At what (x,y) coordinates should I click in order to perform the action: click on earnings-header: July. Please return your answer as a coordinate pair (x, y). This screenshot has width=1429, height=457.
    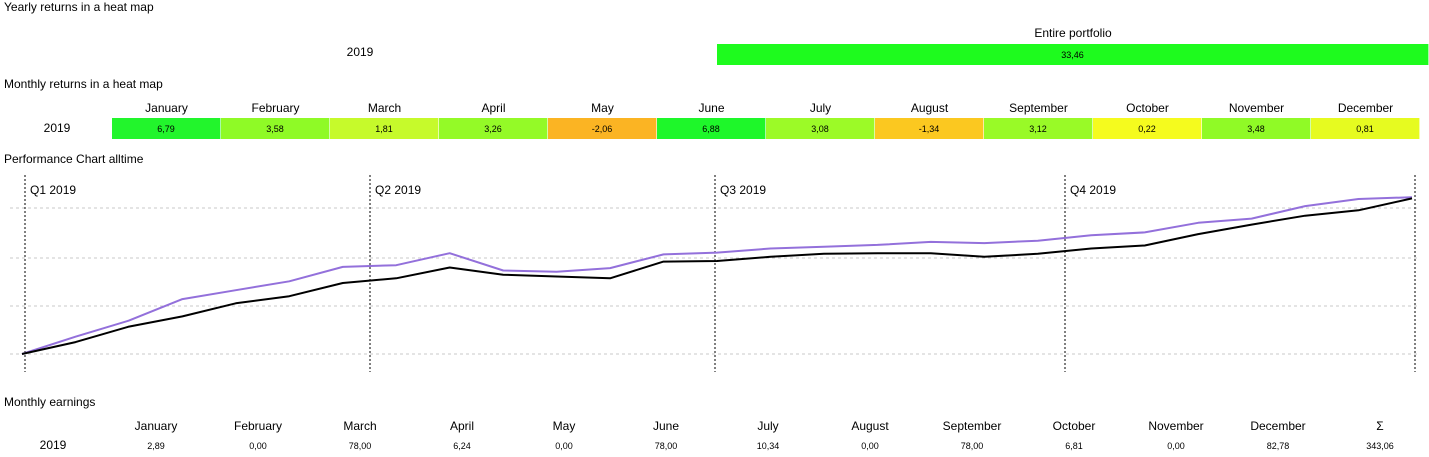
    Looking at the image, I should click on (768, 426).